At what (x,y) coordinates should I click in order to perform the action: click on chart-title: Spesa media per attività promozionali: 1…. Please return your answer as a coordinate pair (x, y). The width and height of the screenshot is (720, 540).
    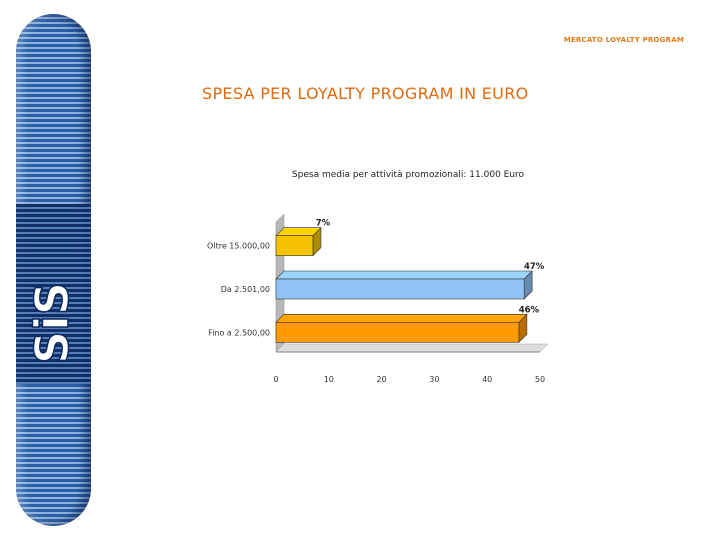
    Looking at the image, I should click on (408, 175).